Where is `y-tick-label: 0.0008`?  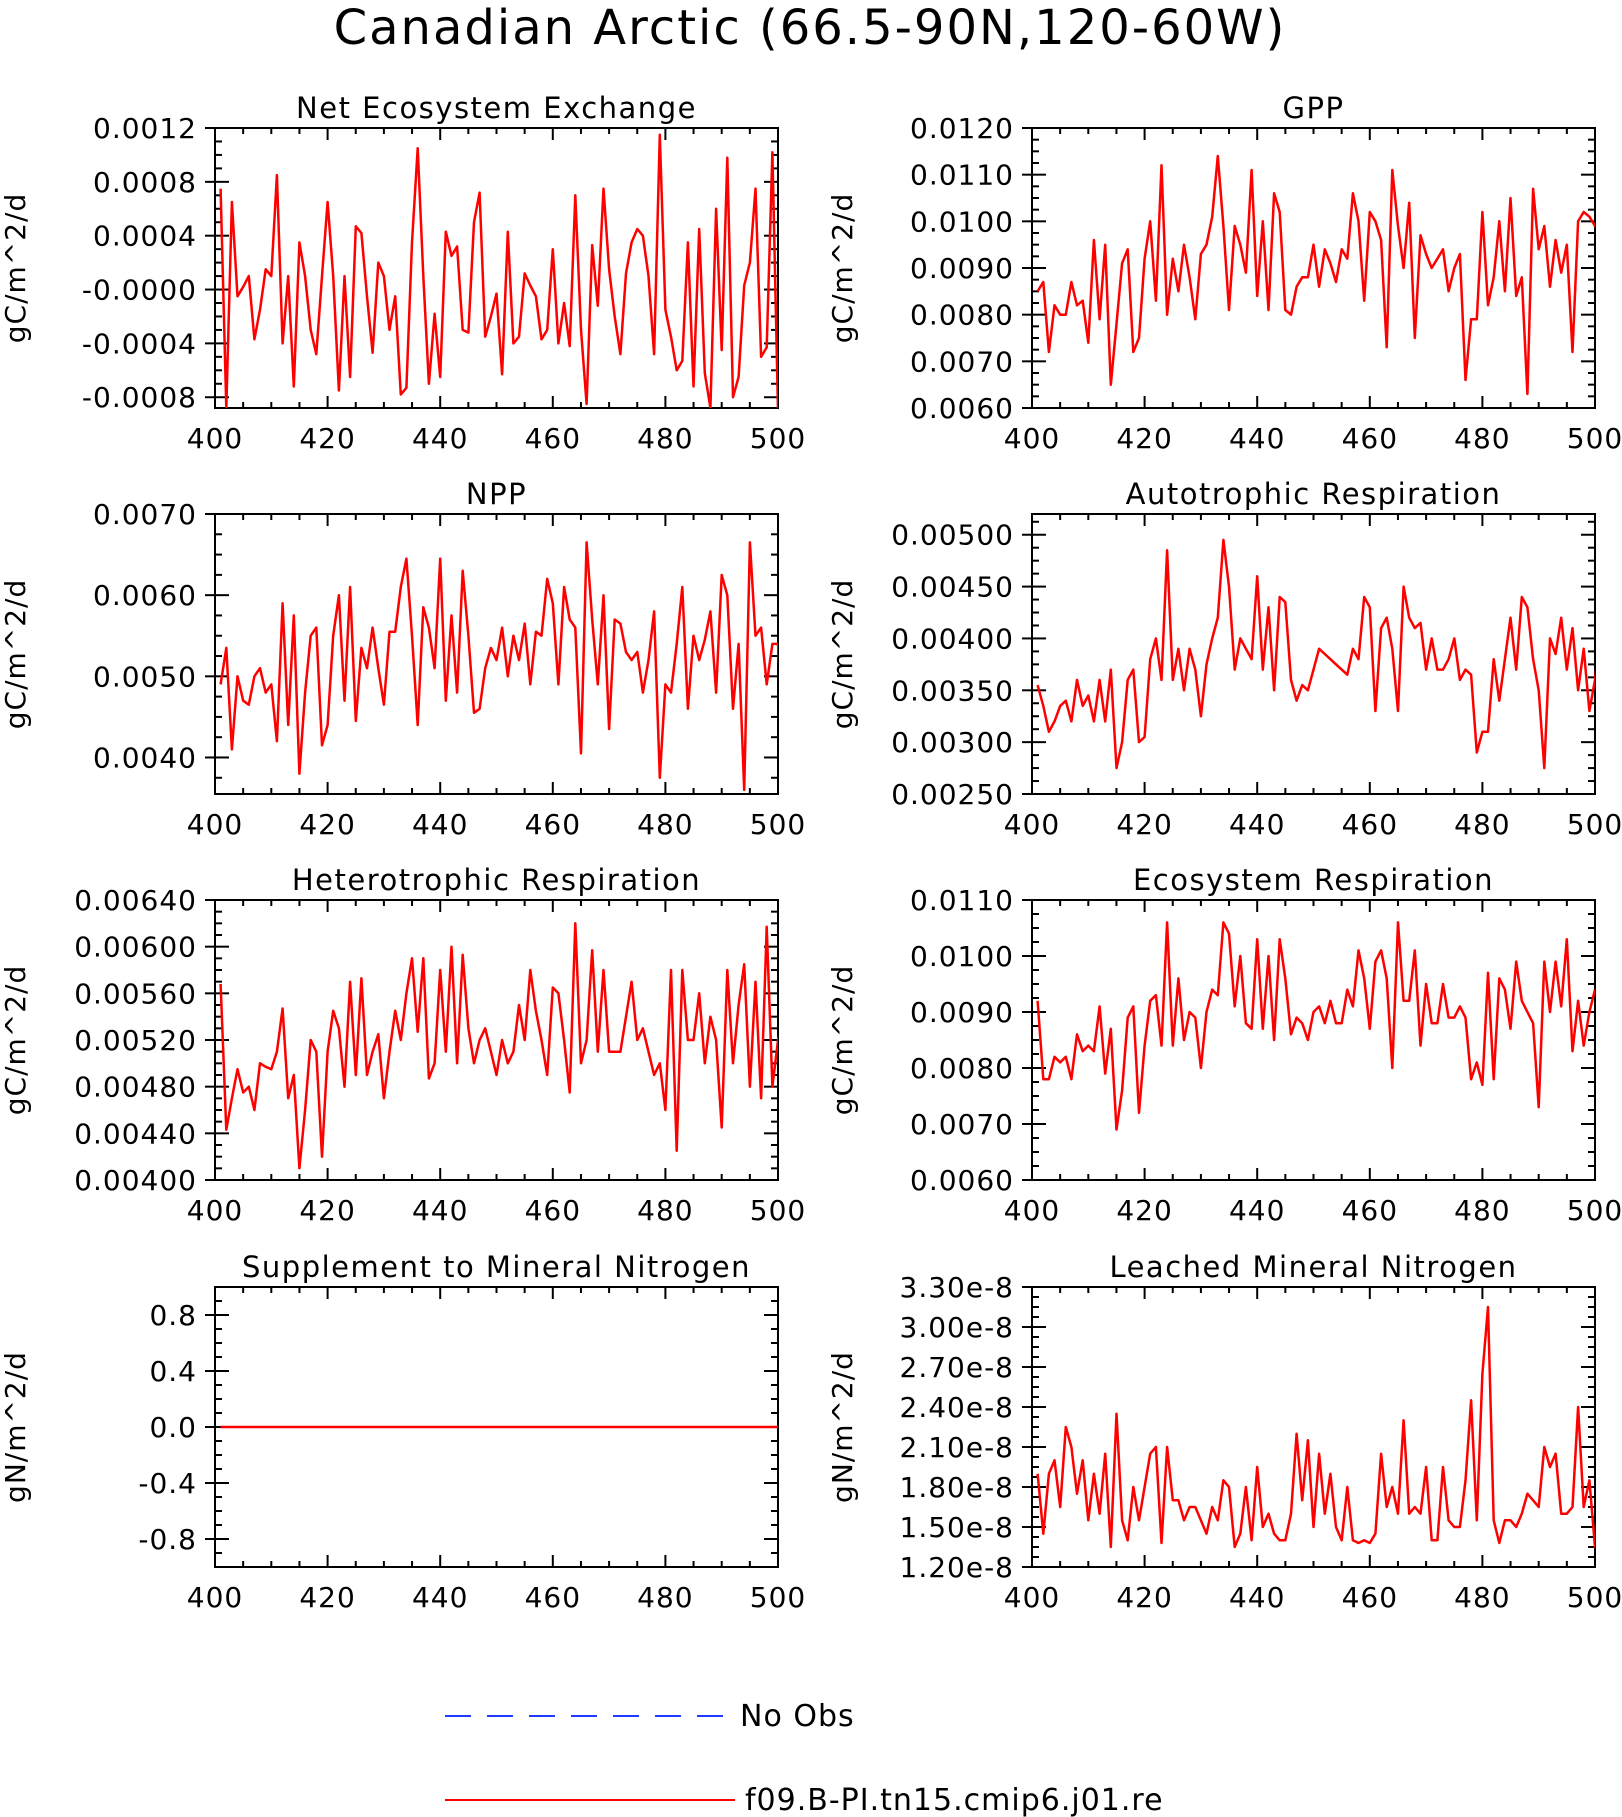
y-tick-label: 0.0008 is located at coordinates (145, 182).